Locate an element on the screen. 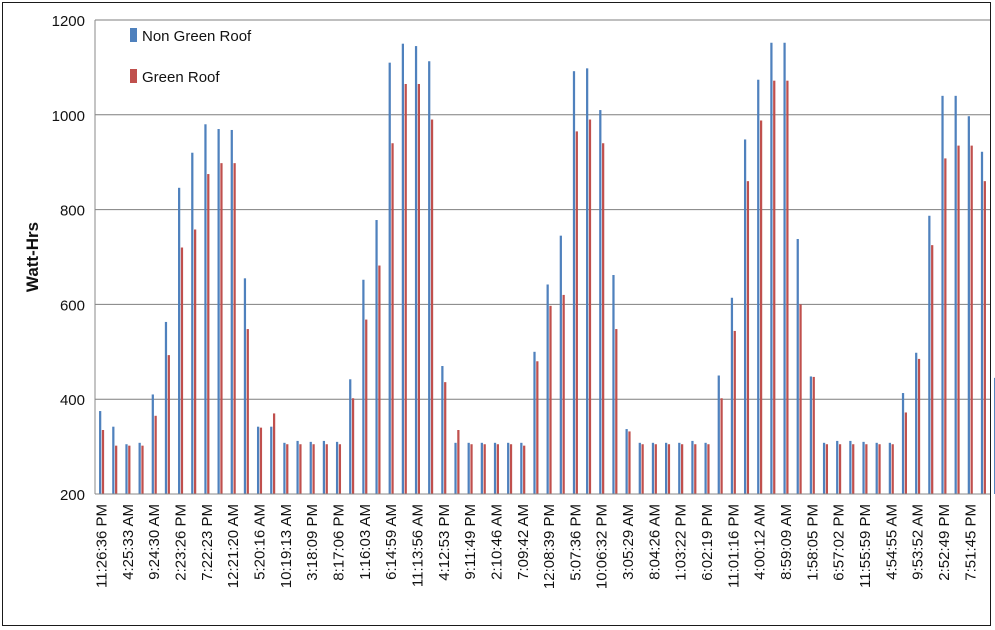 Image resolution: width=995 pixels, height=630 pixels. x-tick-label: 11:55:59 PM is located at coordinates (865, 546).